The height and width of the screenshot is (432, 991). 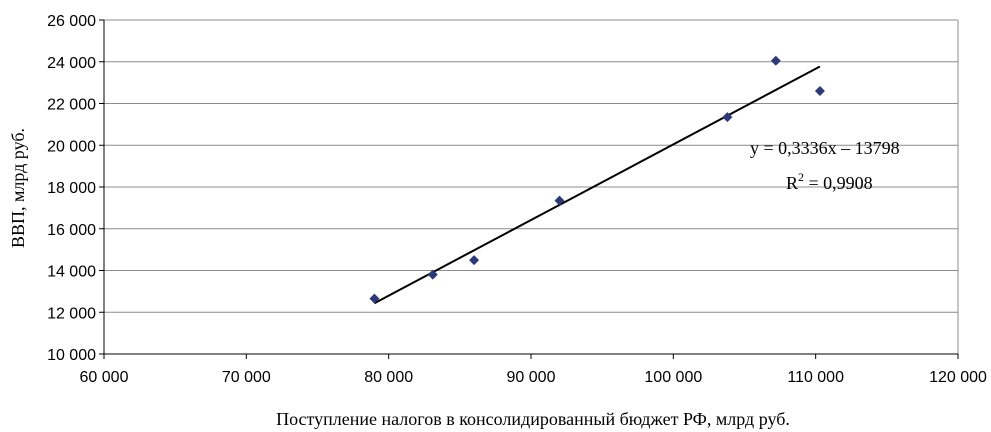 I want to click on x-tick-label: 120 000, so click(x=958, y=377).